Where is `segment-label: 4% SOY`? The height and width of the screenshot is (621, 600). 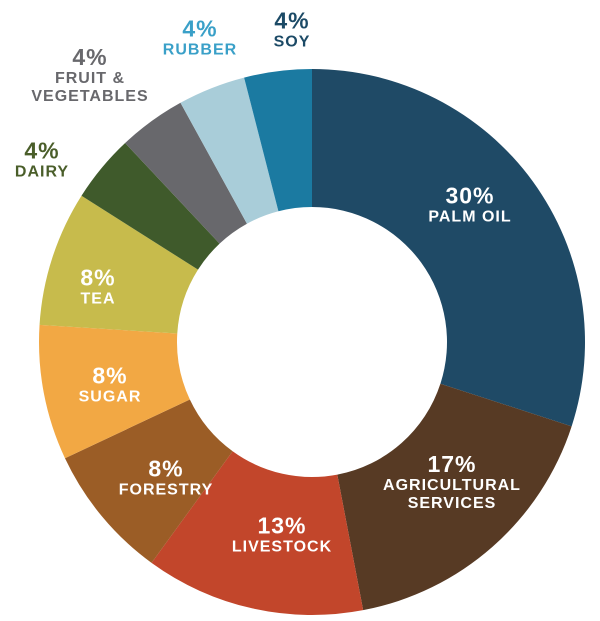 segment-label: 4% SOY is located at coordinates (292, 29).